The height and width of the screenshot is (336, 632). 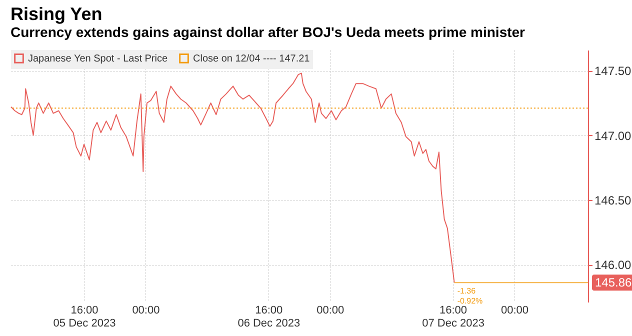 I want to click on x-tick-label: 16:00 07 Dec 2023, so click(x=453, y=317).